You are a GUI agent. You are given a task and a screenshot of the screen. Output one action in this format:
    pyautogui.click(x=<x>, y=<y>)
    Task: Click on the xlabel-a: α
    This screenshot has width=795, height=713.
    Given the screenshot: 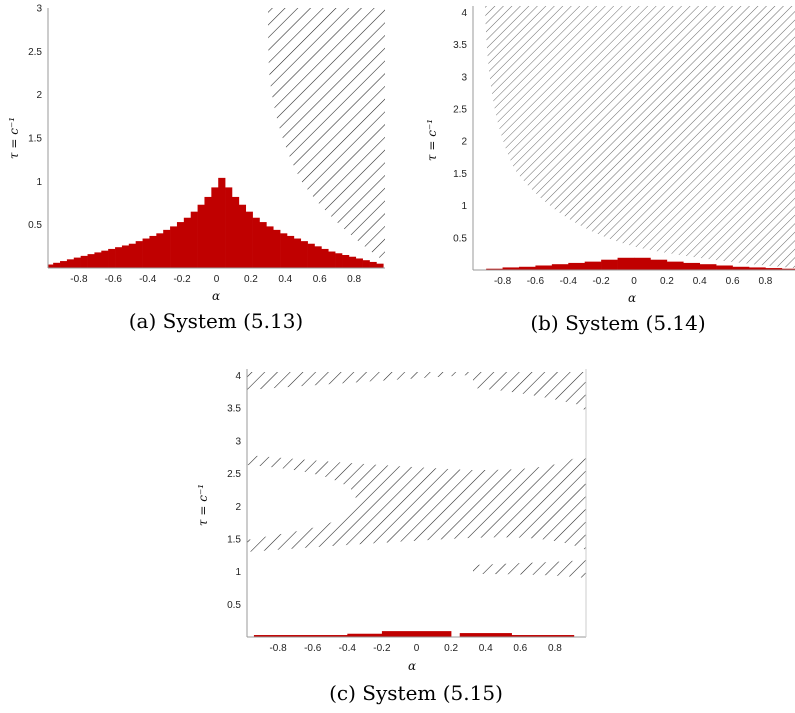 What is the action you would take?
    pyautogui.click(x=216, y=296)
    